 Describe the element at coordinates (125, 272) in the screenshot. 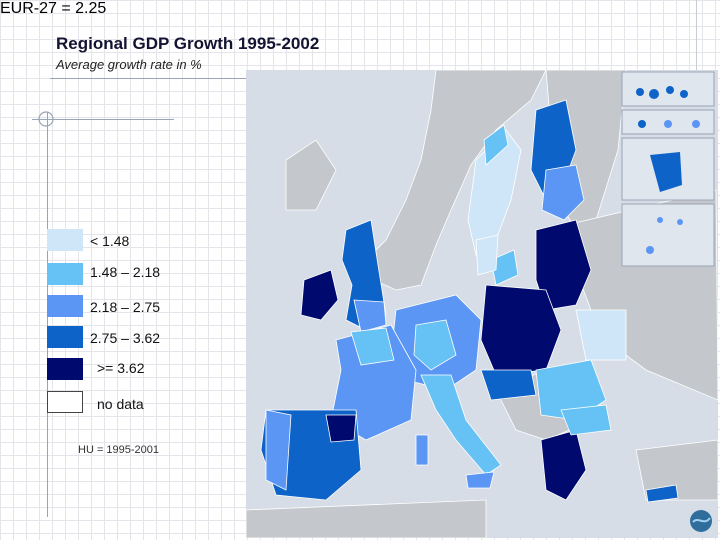

I see `legend-label-2: 1.48 – 2.18` at that location.